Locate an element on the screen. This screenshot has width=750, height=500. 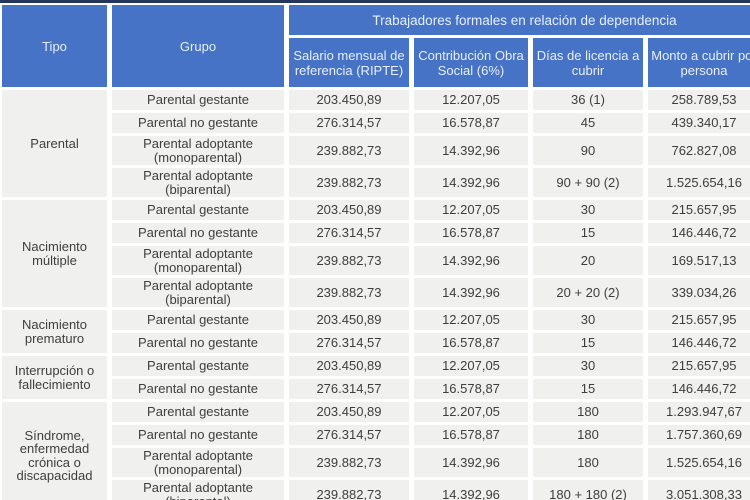
dias-cell: 180 + 180 (2) is located at coordinates (588, 490).